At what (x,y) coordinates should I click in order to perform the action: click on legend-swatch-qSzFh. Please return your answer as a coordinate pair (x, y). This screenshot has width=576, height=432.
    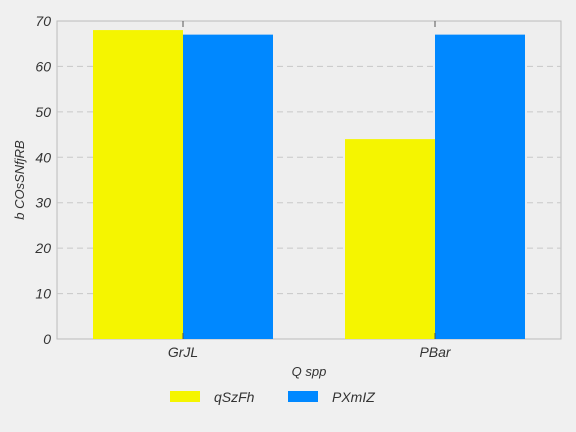
    Looking at the image, I should click on (185, 396).